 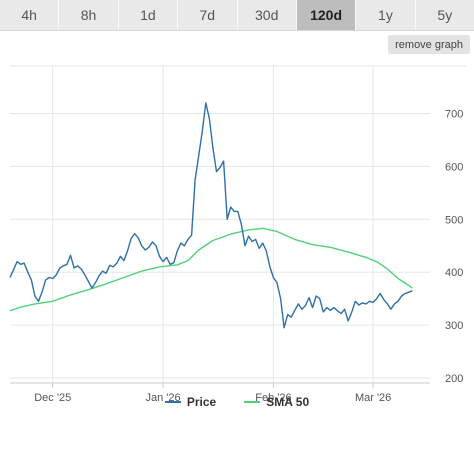 I want to click on x-tick-label: Mar '26, so click(x=373, y=398).